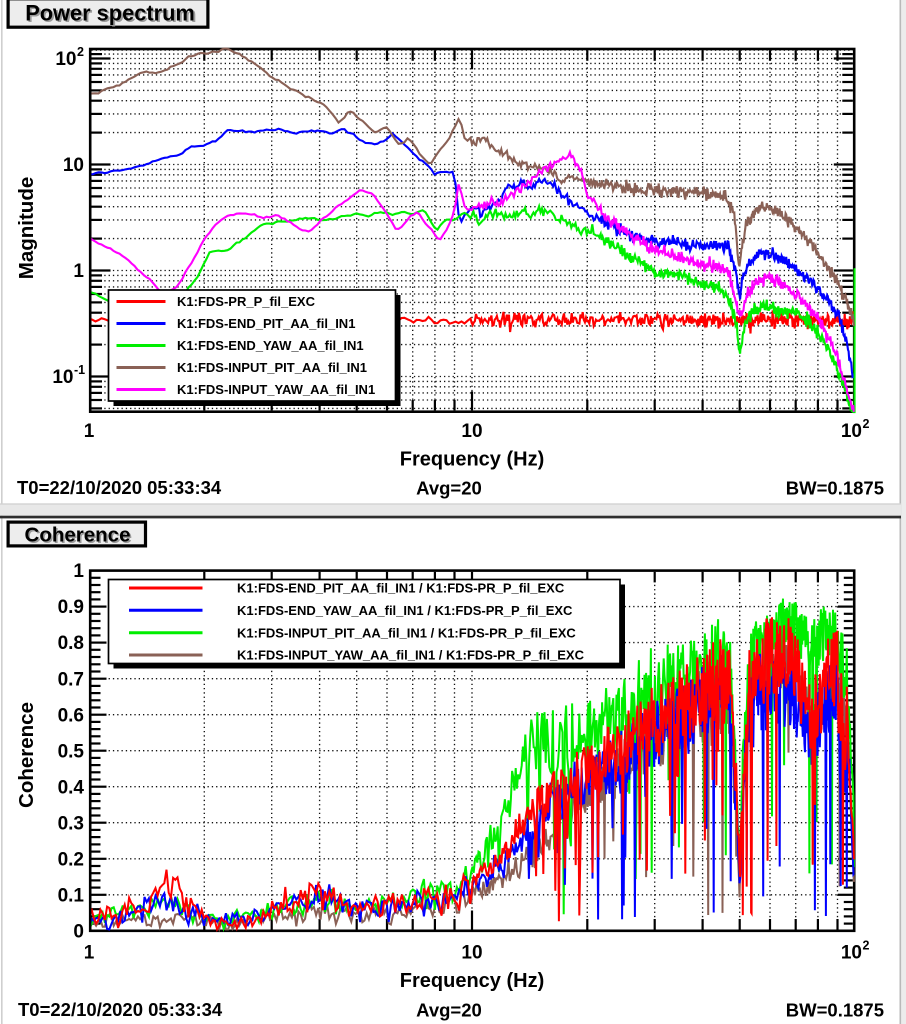 The width and height of the screenshot is (906, 1024). I want to click on svg-text: 0.2, so click(71, 859).